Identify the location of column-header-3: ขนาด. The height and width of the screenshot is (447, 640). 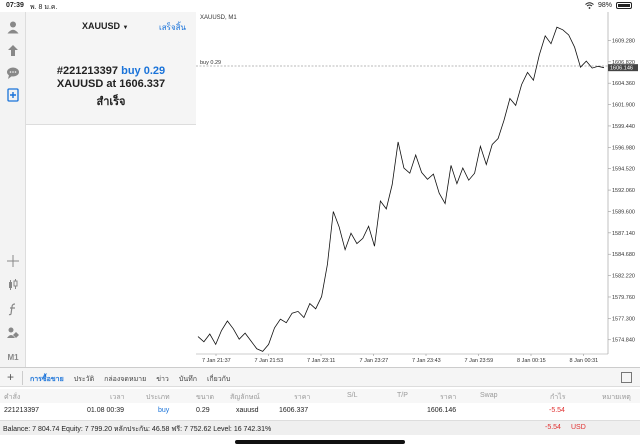
(205, 397).